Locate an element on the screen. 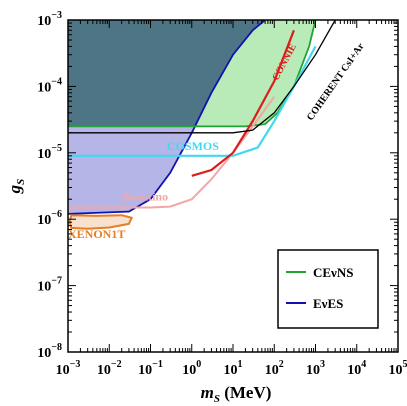 This screenshot has width=407, height=406. y-tick-label: 10⁻⁶ is located at coordinates (49, 218).